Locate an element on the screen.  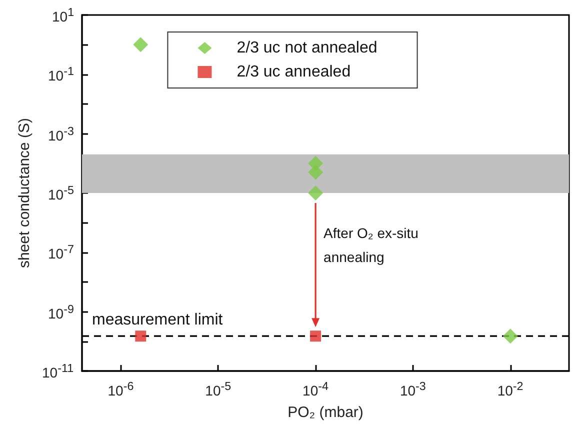
x-tick-label: 10$^{-2}$ is located at coordinates (510, 389).